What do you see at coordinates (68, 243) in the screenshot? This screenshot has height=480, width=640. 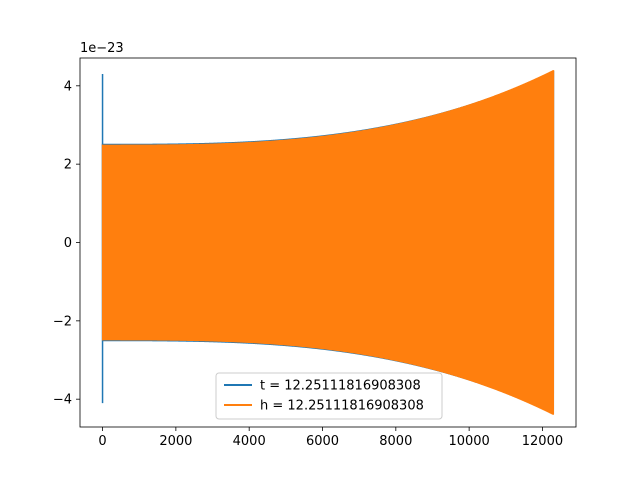 I see `y-tick-label: 0` at bounding box center [68, 243].